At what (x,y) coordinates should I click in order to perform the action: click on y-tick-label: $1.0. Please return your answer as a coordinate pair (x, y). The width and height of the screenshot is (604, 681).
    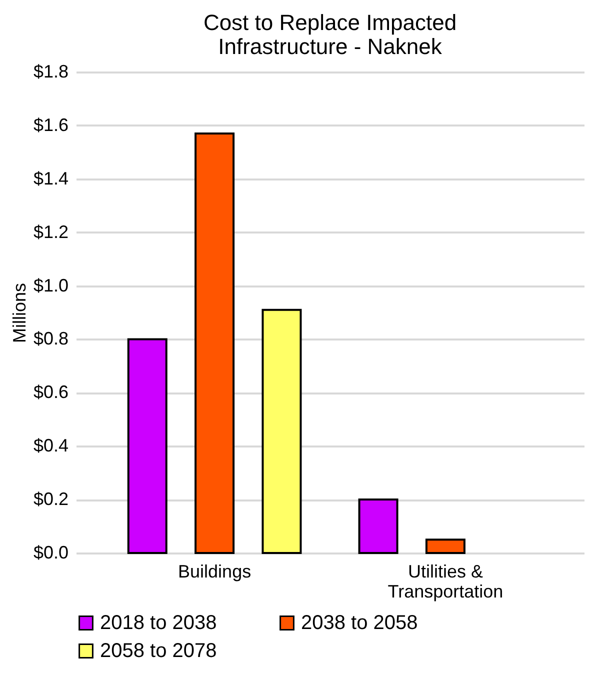
    Looking at the image, I should click on (50, 285).